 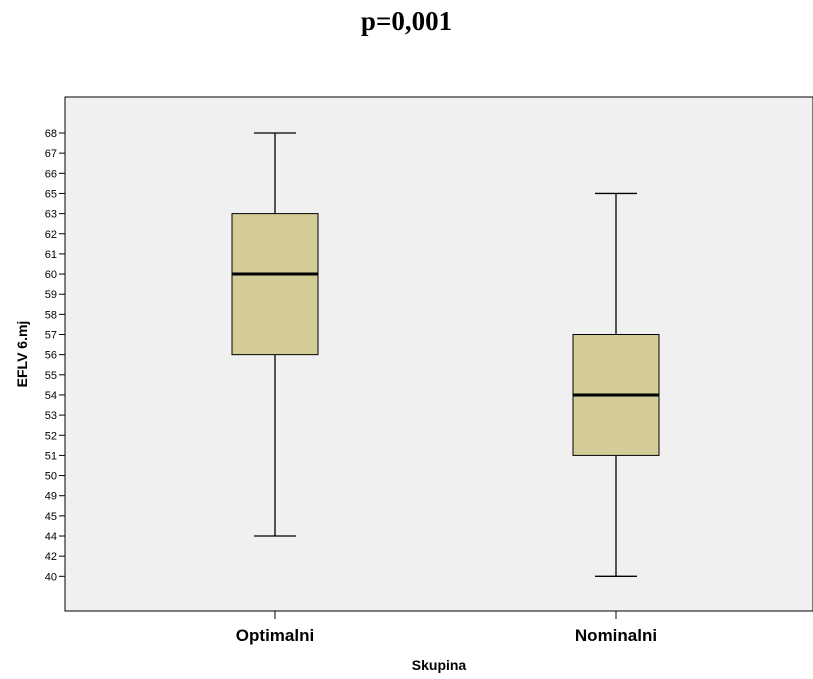 What do you see at coordinates (51, 577) in the screenshot?
I see `y-tick-label: 40` at bounding box center [51, 577].